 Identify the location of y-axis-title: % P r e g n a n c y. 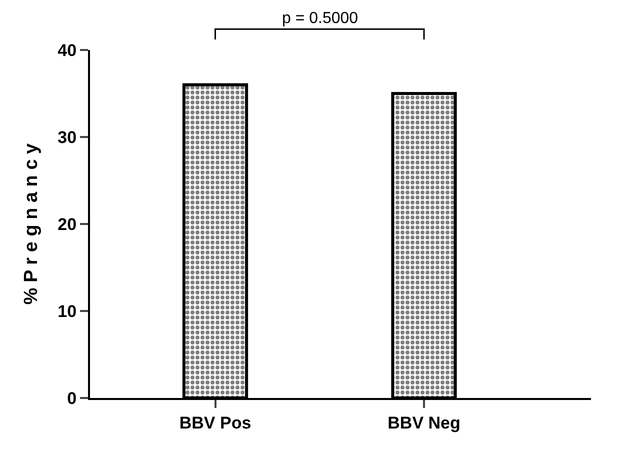
(31, 223).